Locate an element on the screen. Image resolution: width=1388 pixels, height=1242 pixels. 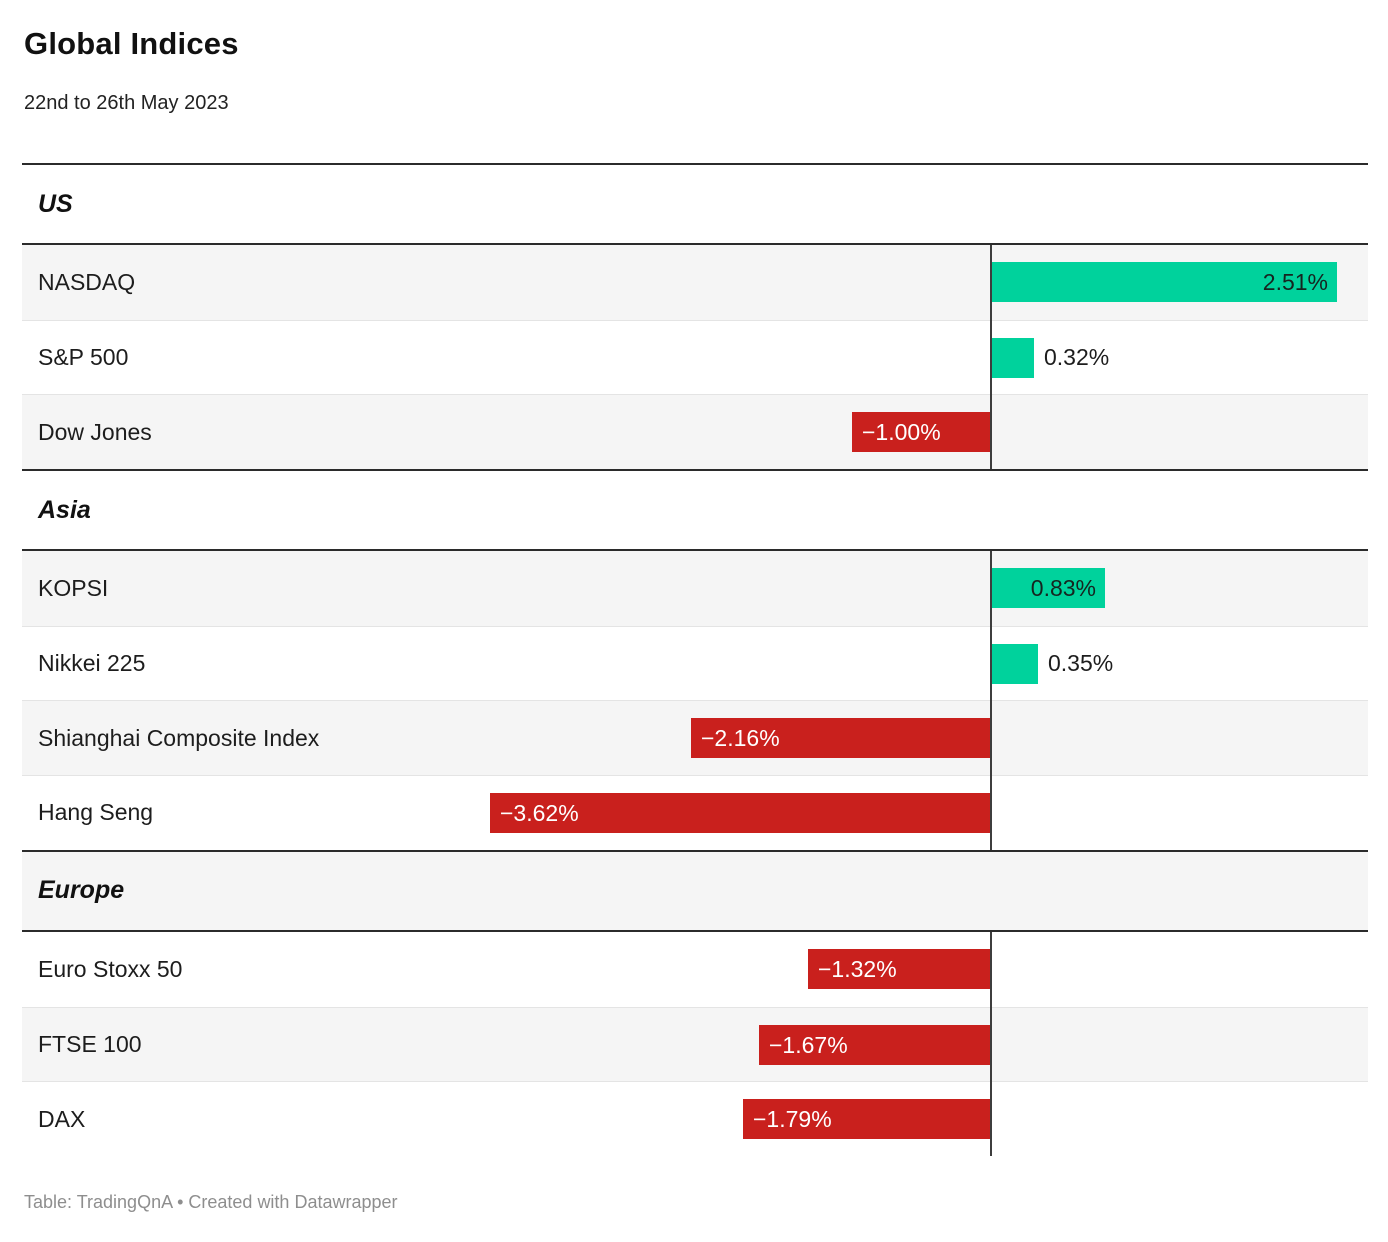
section-header-europe: Europe is located at coordinates (695, 890).